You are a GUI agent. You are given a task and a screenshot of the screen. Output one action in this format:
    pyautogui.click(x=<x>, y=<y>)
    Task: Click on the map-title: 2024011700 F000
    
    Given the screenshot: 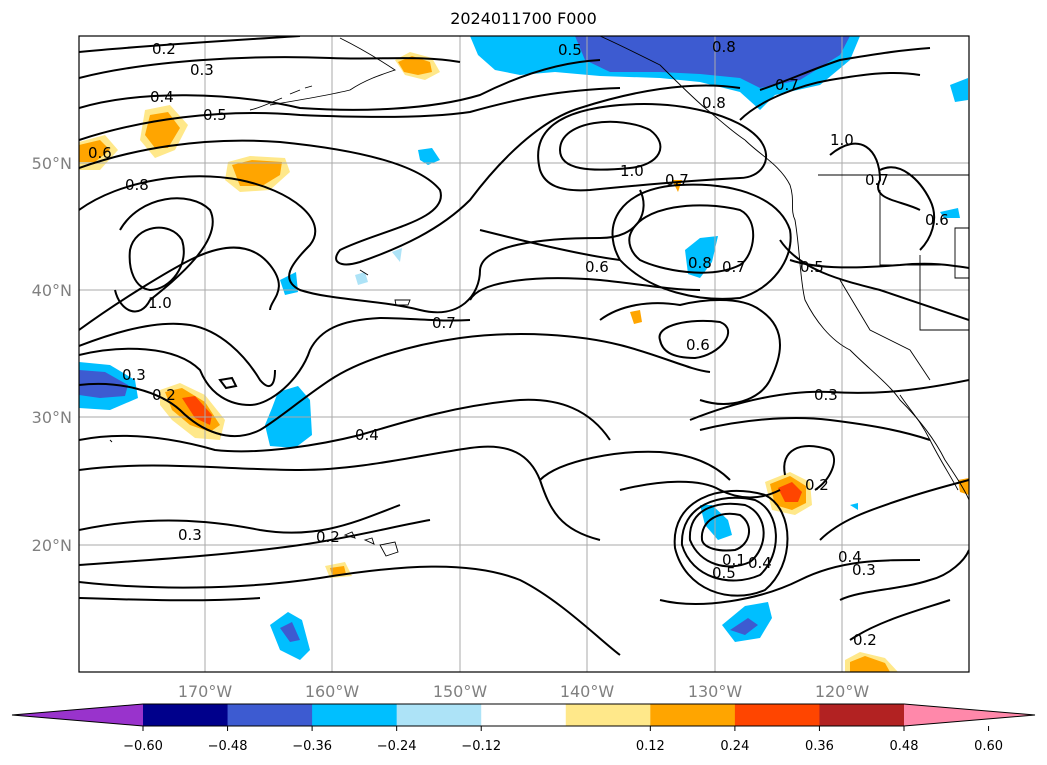 What is the action you would take?
    pyautogui.click(x=523, y=18)
    